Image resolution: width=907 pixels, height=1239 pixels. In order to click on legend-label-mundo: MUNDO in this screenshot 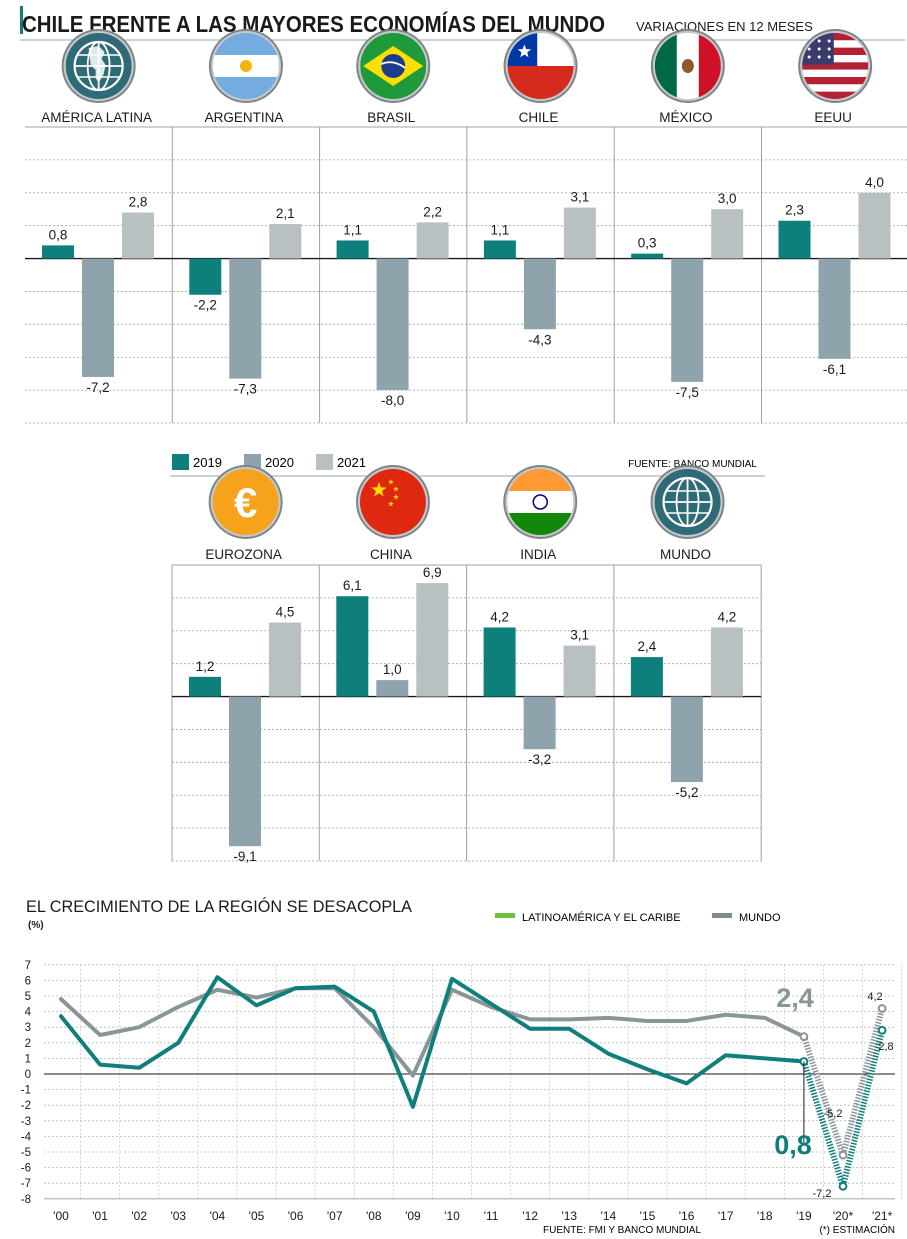, I will do `click(760, 918)`.